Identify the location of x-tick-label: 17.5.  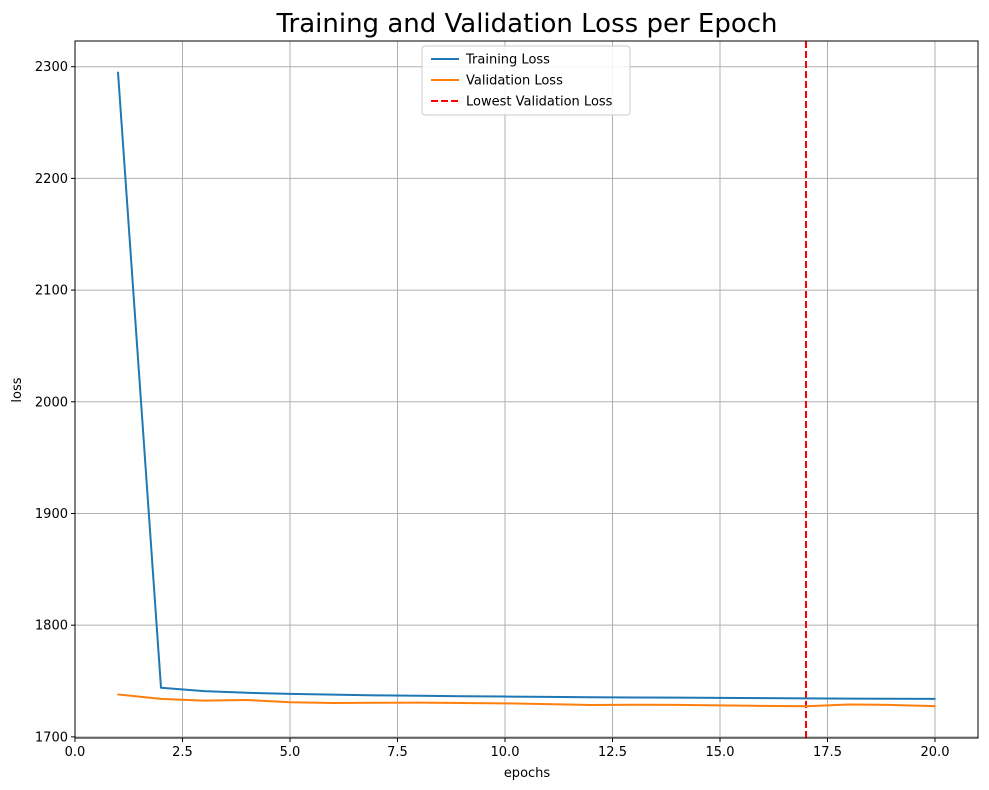
(827, 752).